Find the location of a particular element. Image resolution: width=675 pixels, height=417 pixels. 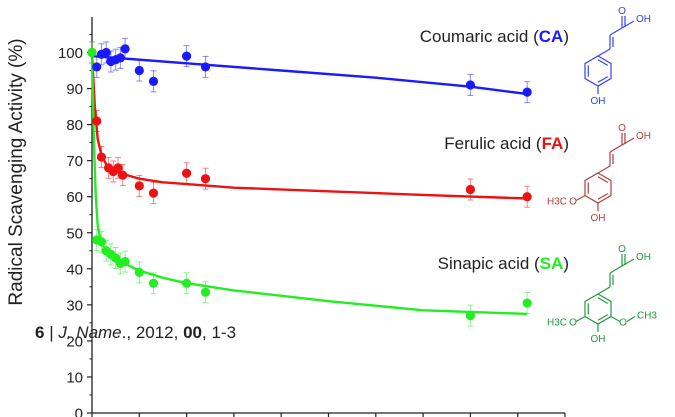

y-tick-label: 90 is located at coordinates (74, 89).